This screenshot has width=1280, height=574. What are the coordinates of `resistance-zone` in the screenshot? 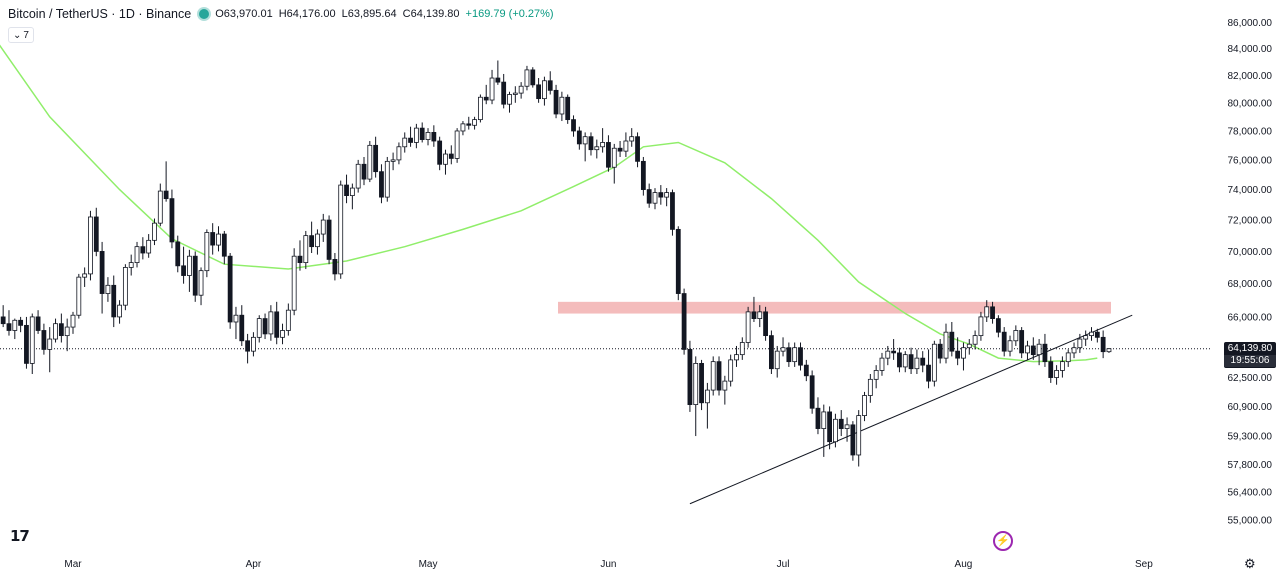 It's located at (834, 307).